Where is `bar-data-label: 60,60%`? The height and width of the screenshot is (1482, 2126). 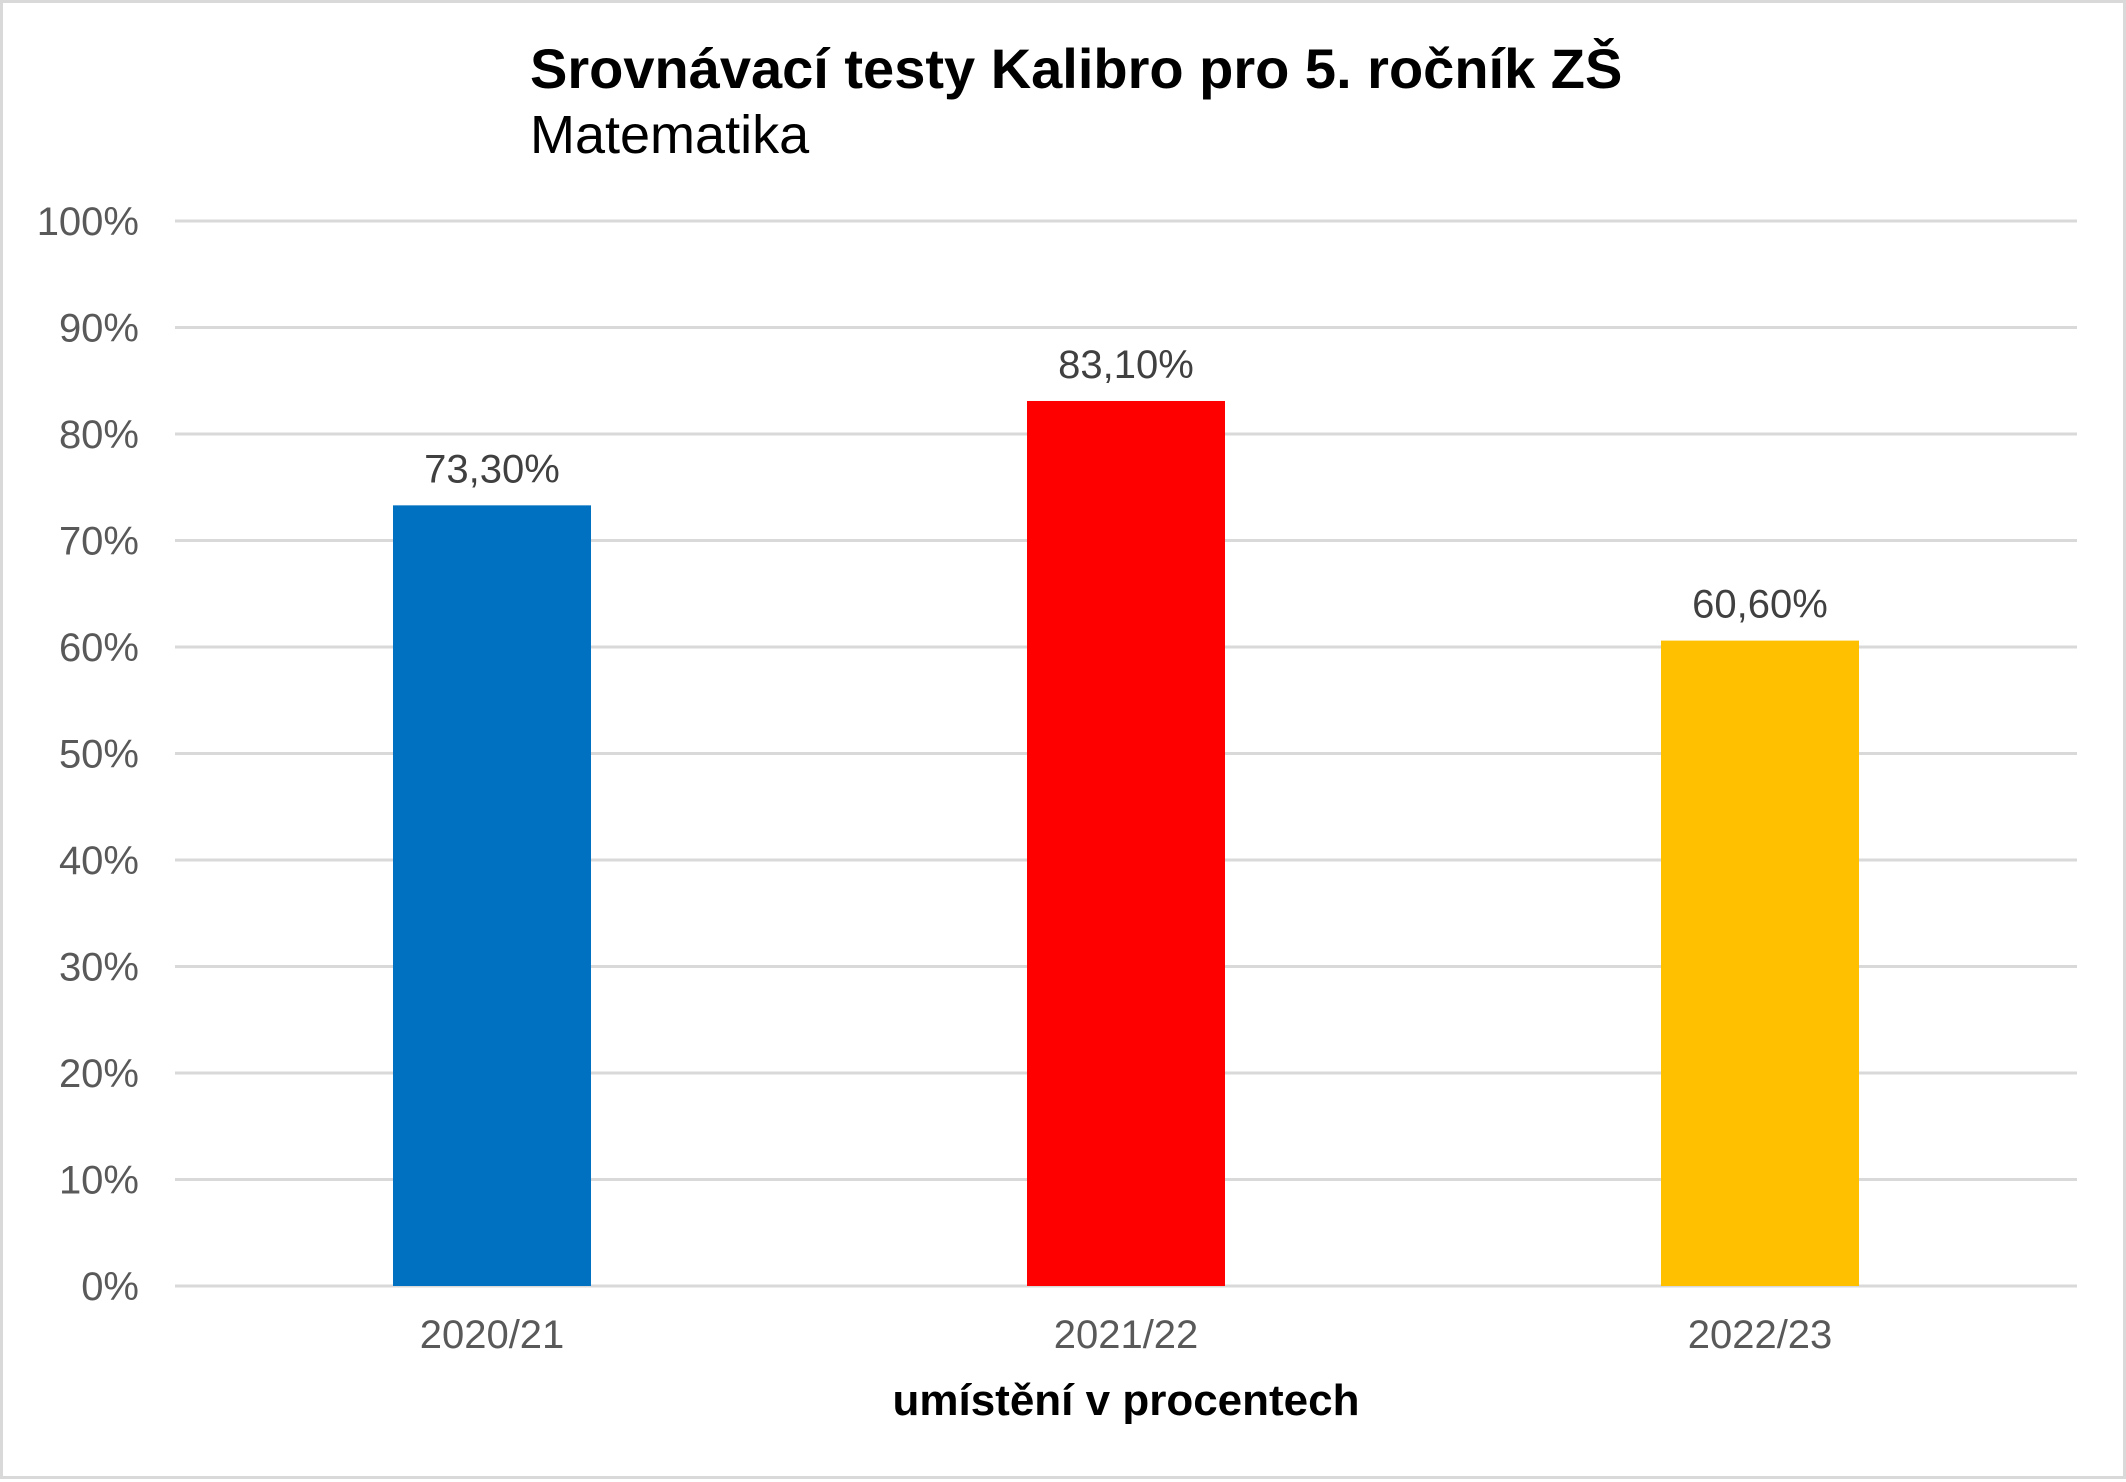 bar-data-label: 60,60% is located at coordinates (1760, 605).